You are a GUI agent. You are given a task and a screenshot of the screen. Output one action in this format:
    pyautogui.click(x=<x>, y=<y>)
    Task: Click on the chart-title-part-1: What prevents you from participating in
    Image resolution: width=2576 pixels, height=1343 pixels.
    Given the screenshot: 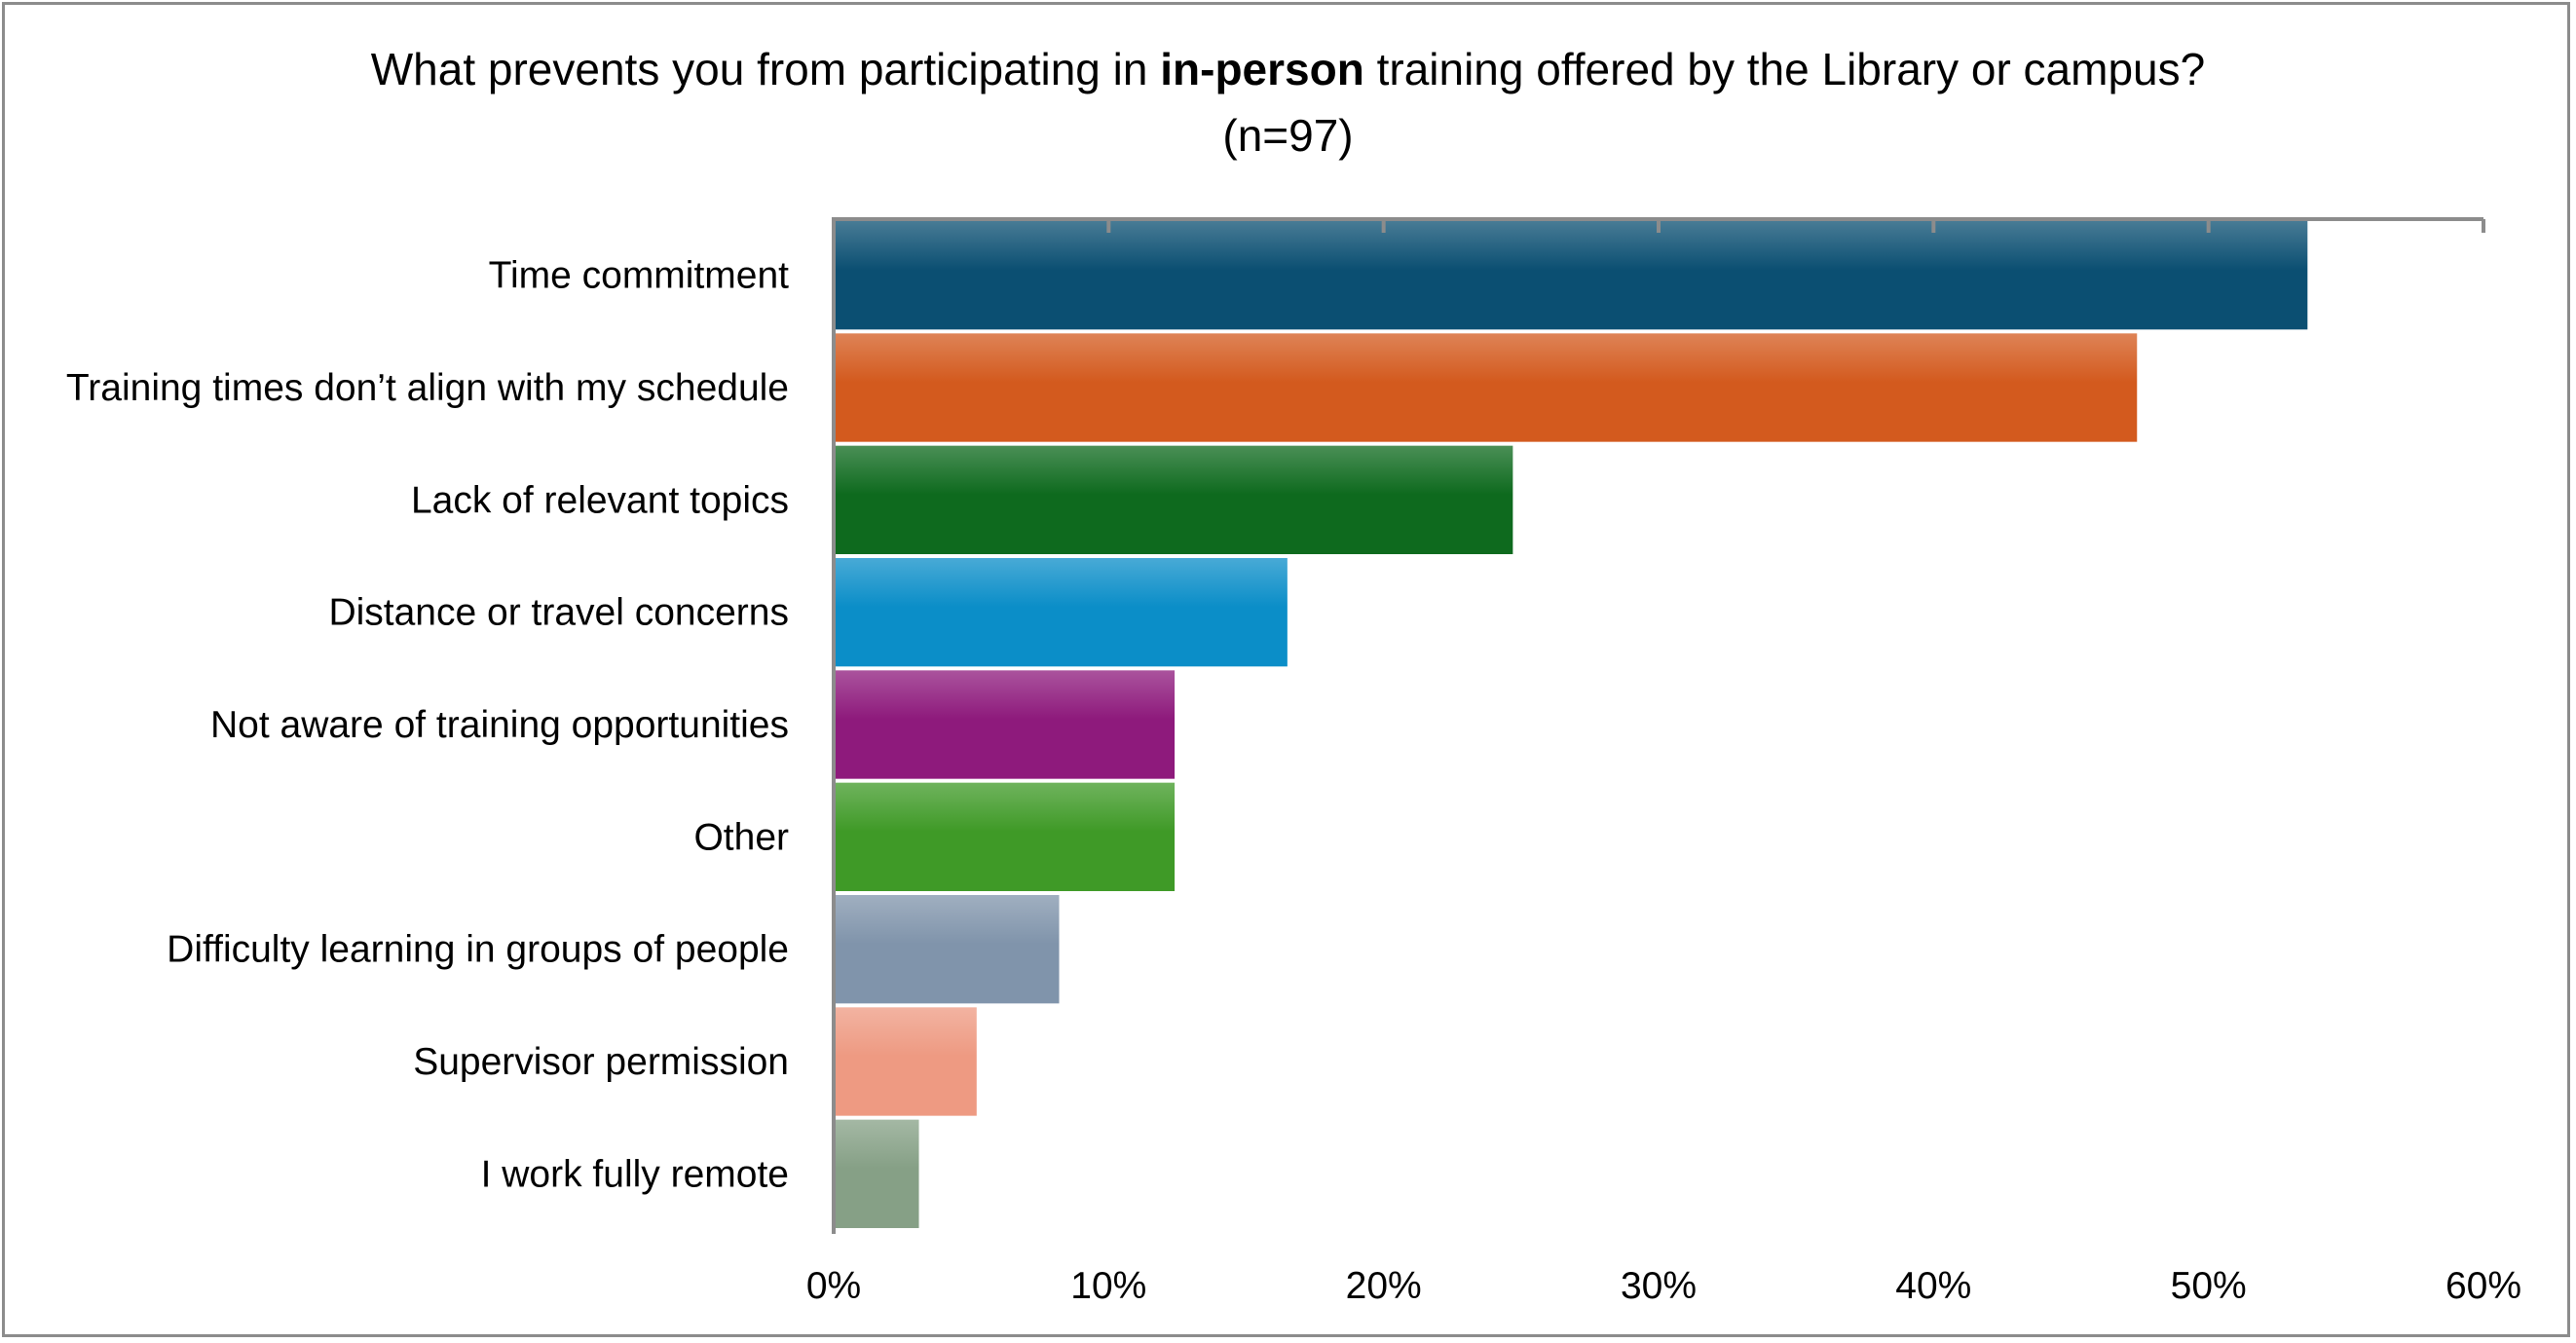 What is the action you would take?
    pyautogui.click(x=765, y=69)
    